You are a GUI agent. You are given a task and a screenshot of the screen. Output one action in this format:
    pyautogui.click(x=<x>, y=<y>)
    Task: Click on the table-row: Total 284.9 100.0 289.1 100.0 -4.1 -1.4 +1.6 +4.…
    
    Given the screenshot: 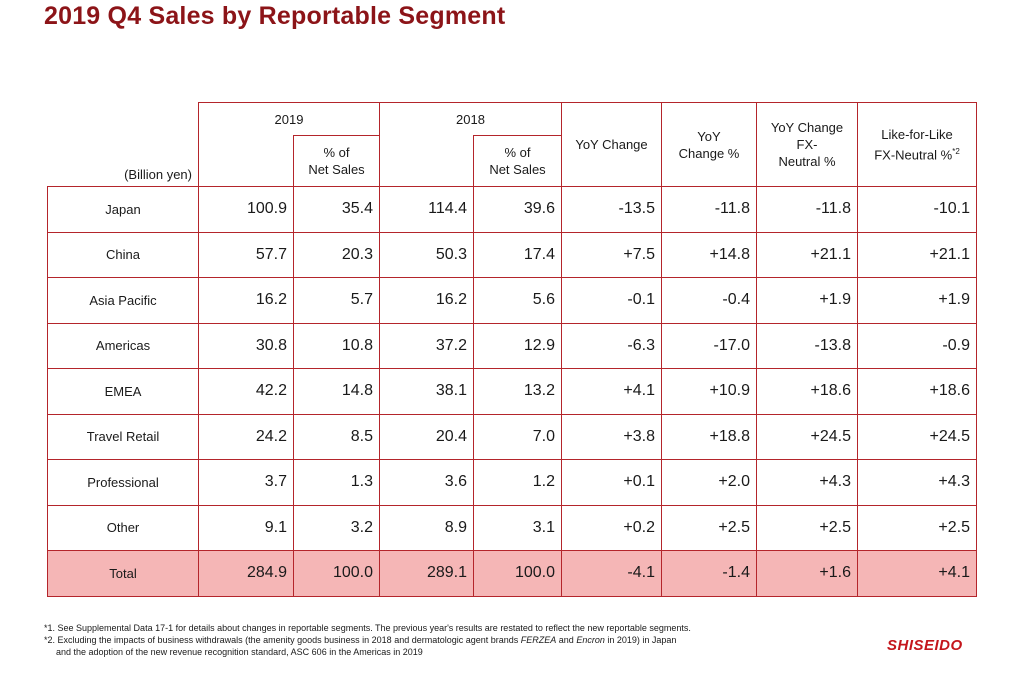 What is the action you would take?
    pyautogui.click(x=512, y=573)
    